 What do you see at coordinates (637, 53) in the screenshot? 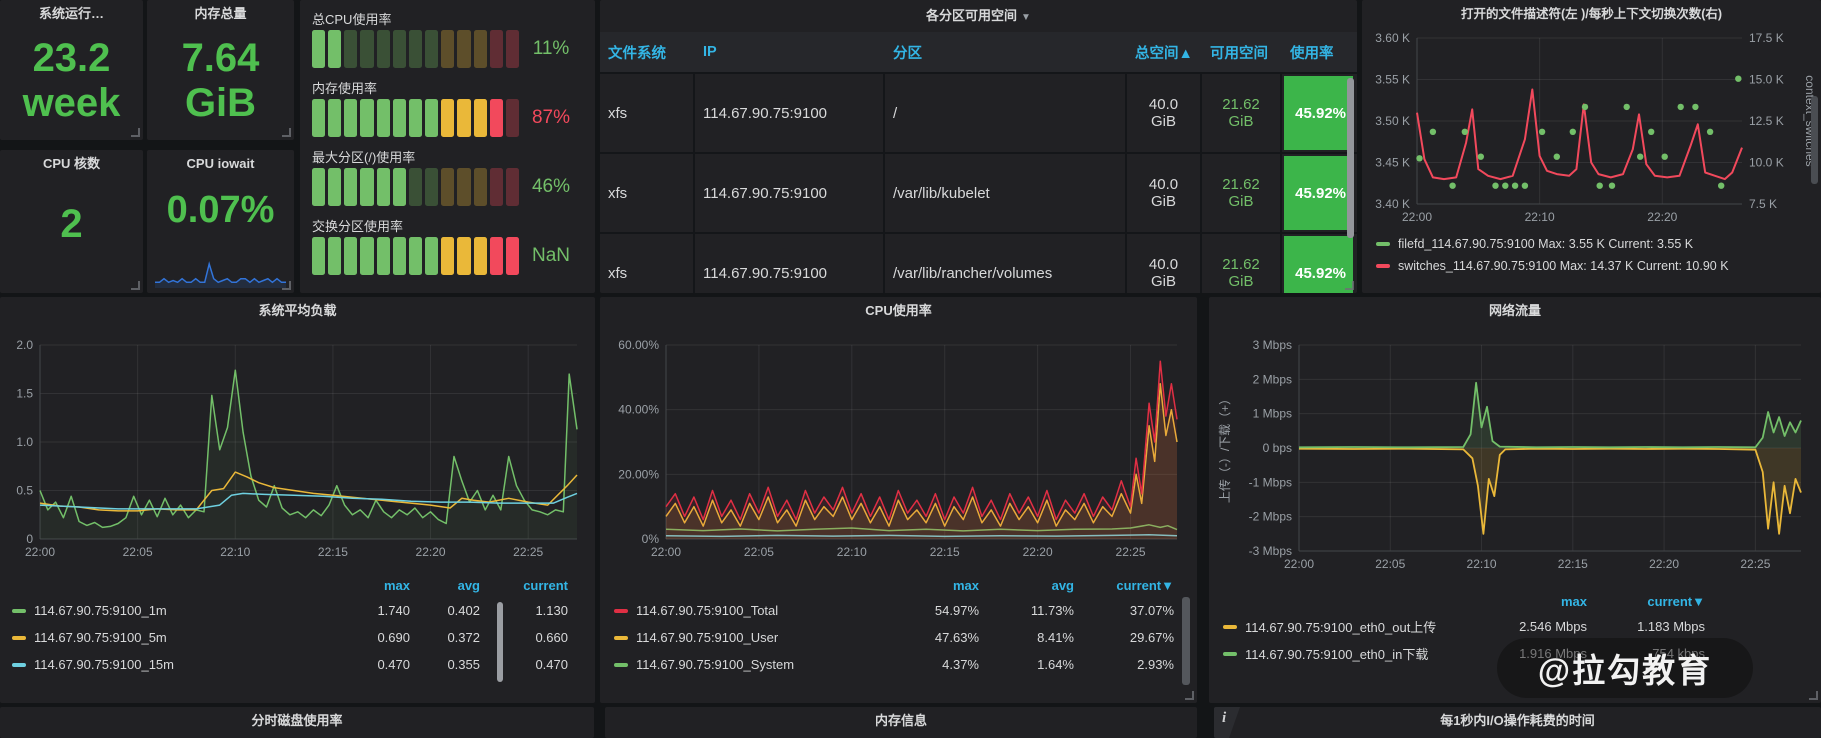
I see `table-column-header: 文件系统` at bounding box center [637, 53].